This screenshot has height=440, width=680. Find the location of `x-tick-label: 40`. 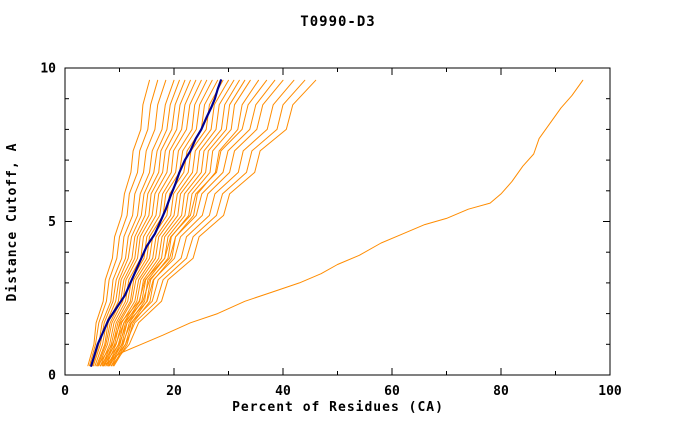

x-tick-label: 40 is located at coordinates (283, 391).